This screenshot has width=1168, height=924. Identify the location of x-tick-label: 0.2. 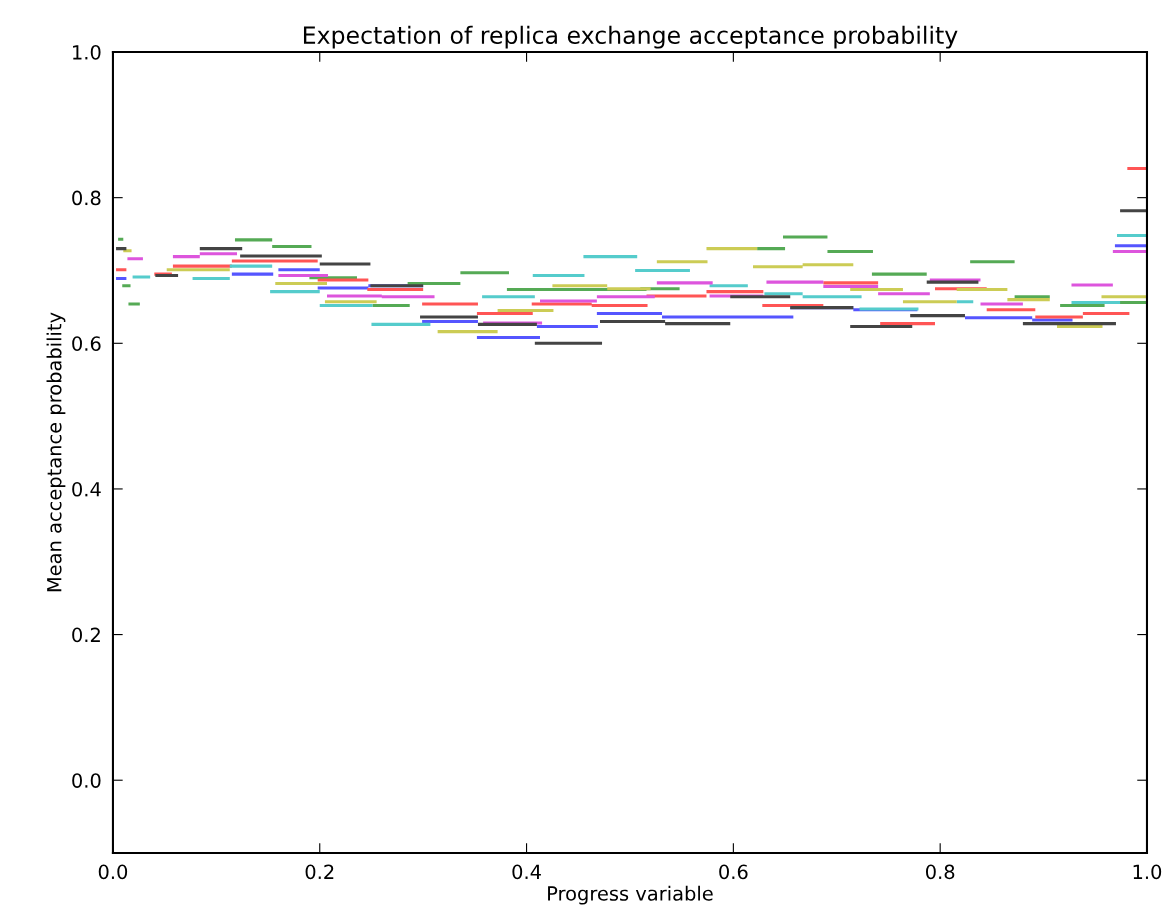
(319, 872).